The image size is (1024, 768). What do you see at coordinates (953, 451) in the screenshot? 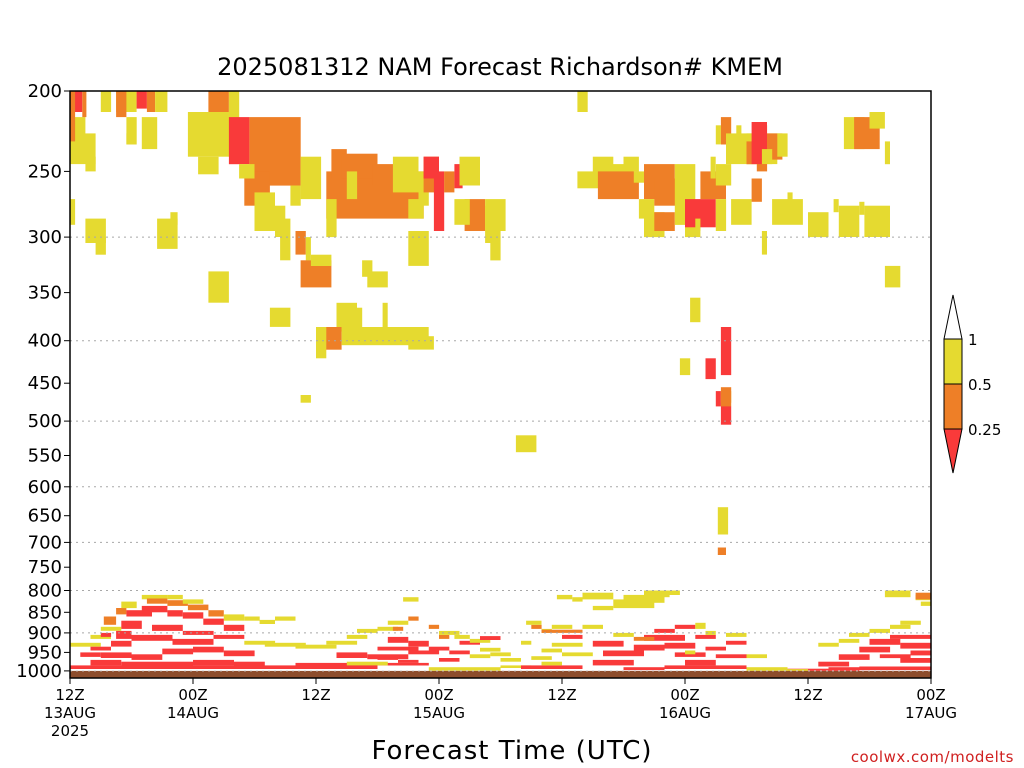
I see `legend-bottom-cap` at bounding box center [953, 451].